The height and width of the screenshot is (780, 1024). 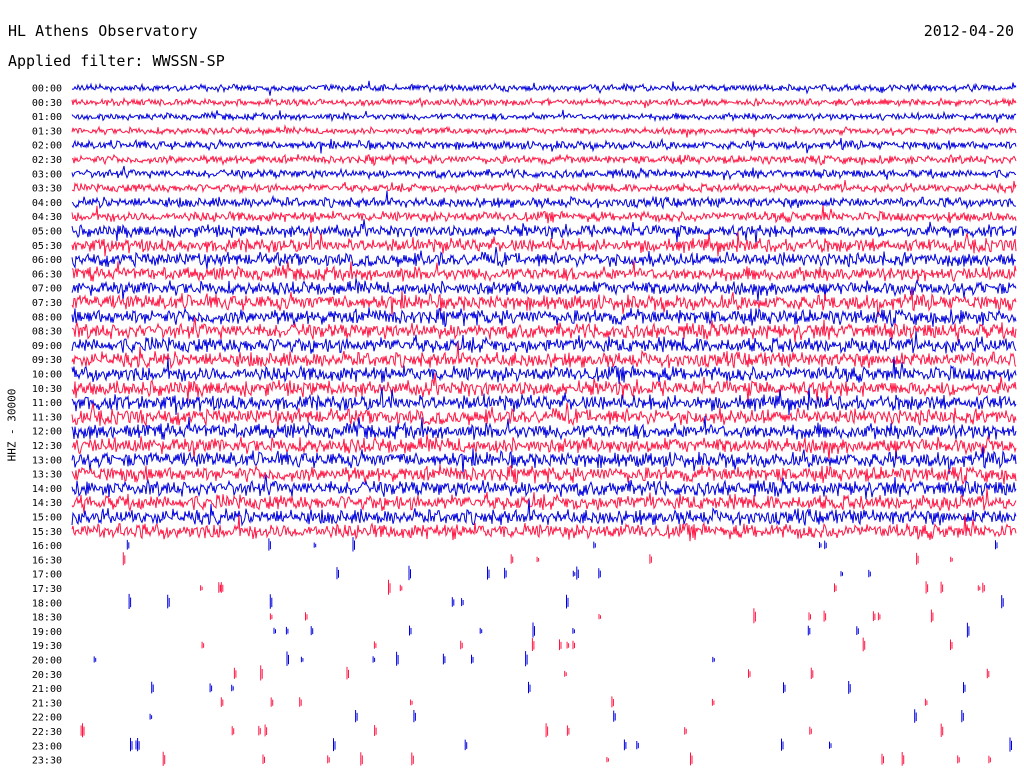 I want to click on hour-tick-label: 07:30, so click(x=47, y=303).